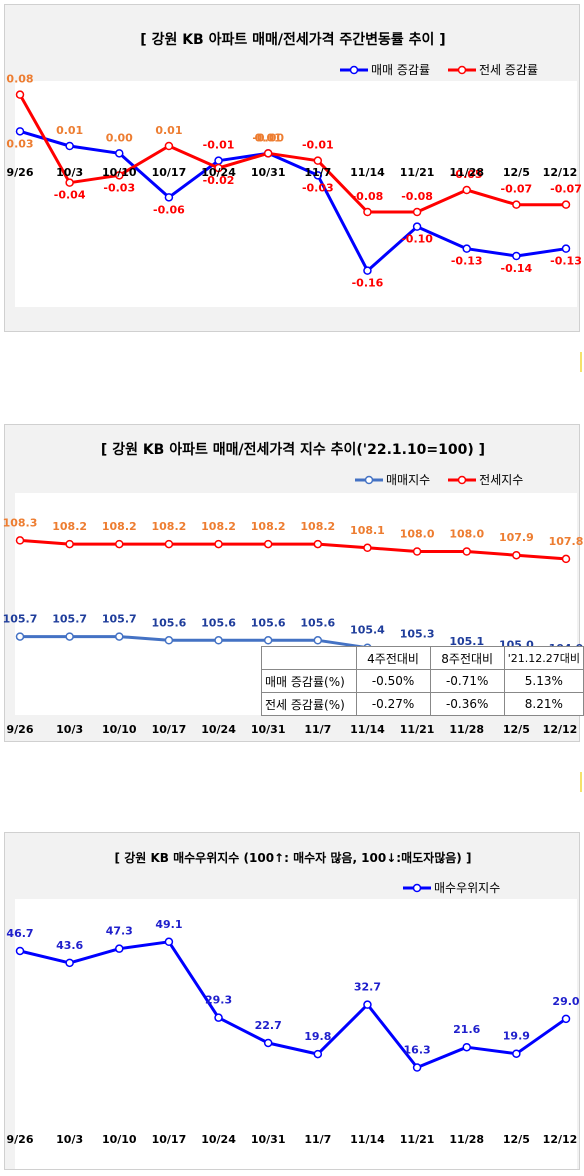 Image resolution: width=584 pixels, height=1176 pixels. What do you see at coordinates (268, 1139) in the screenshot?
I see `chart3-x-tick-label: 10/31` at bounding box center [268, 1139].